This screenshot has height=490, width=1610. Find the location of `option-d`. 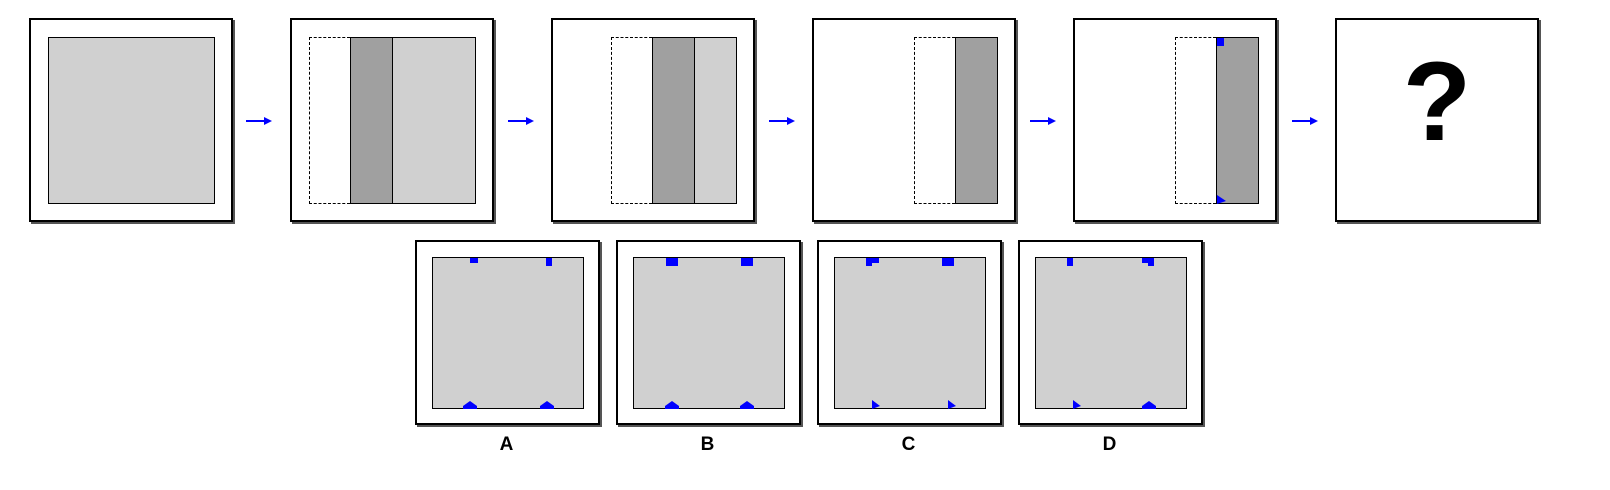

option-d is located at coordinates (1110, 332).